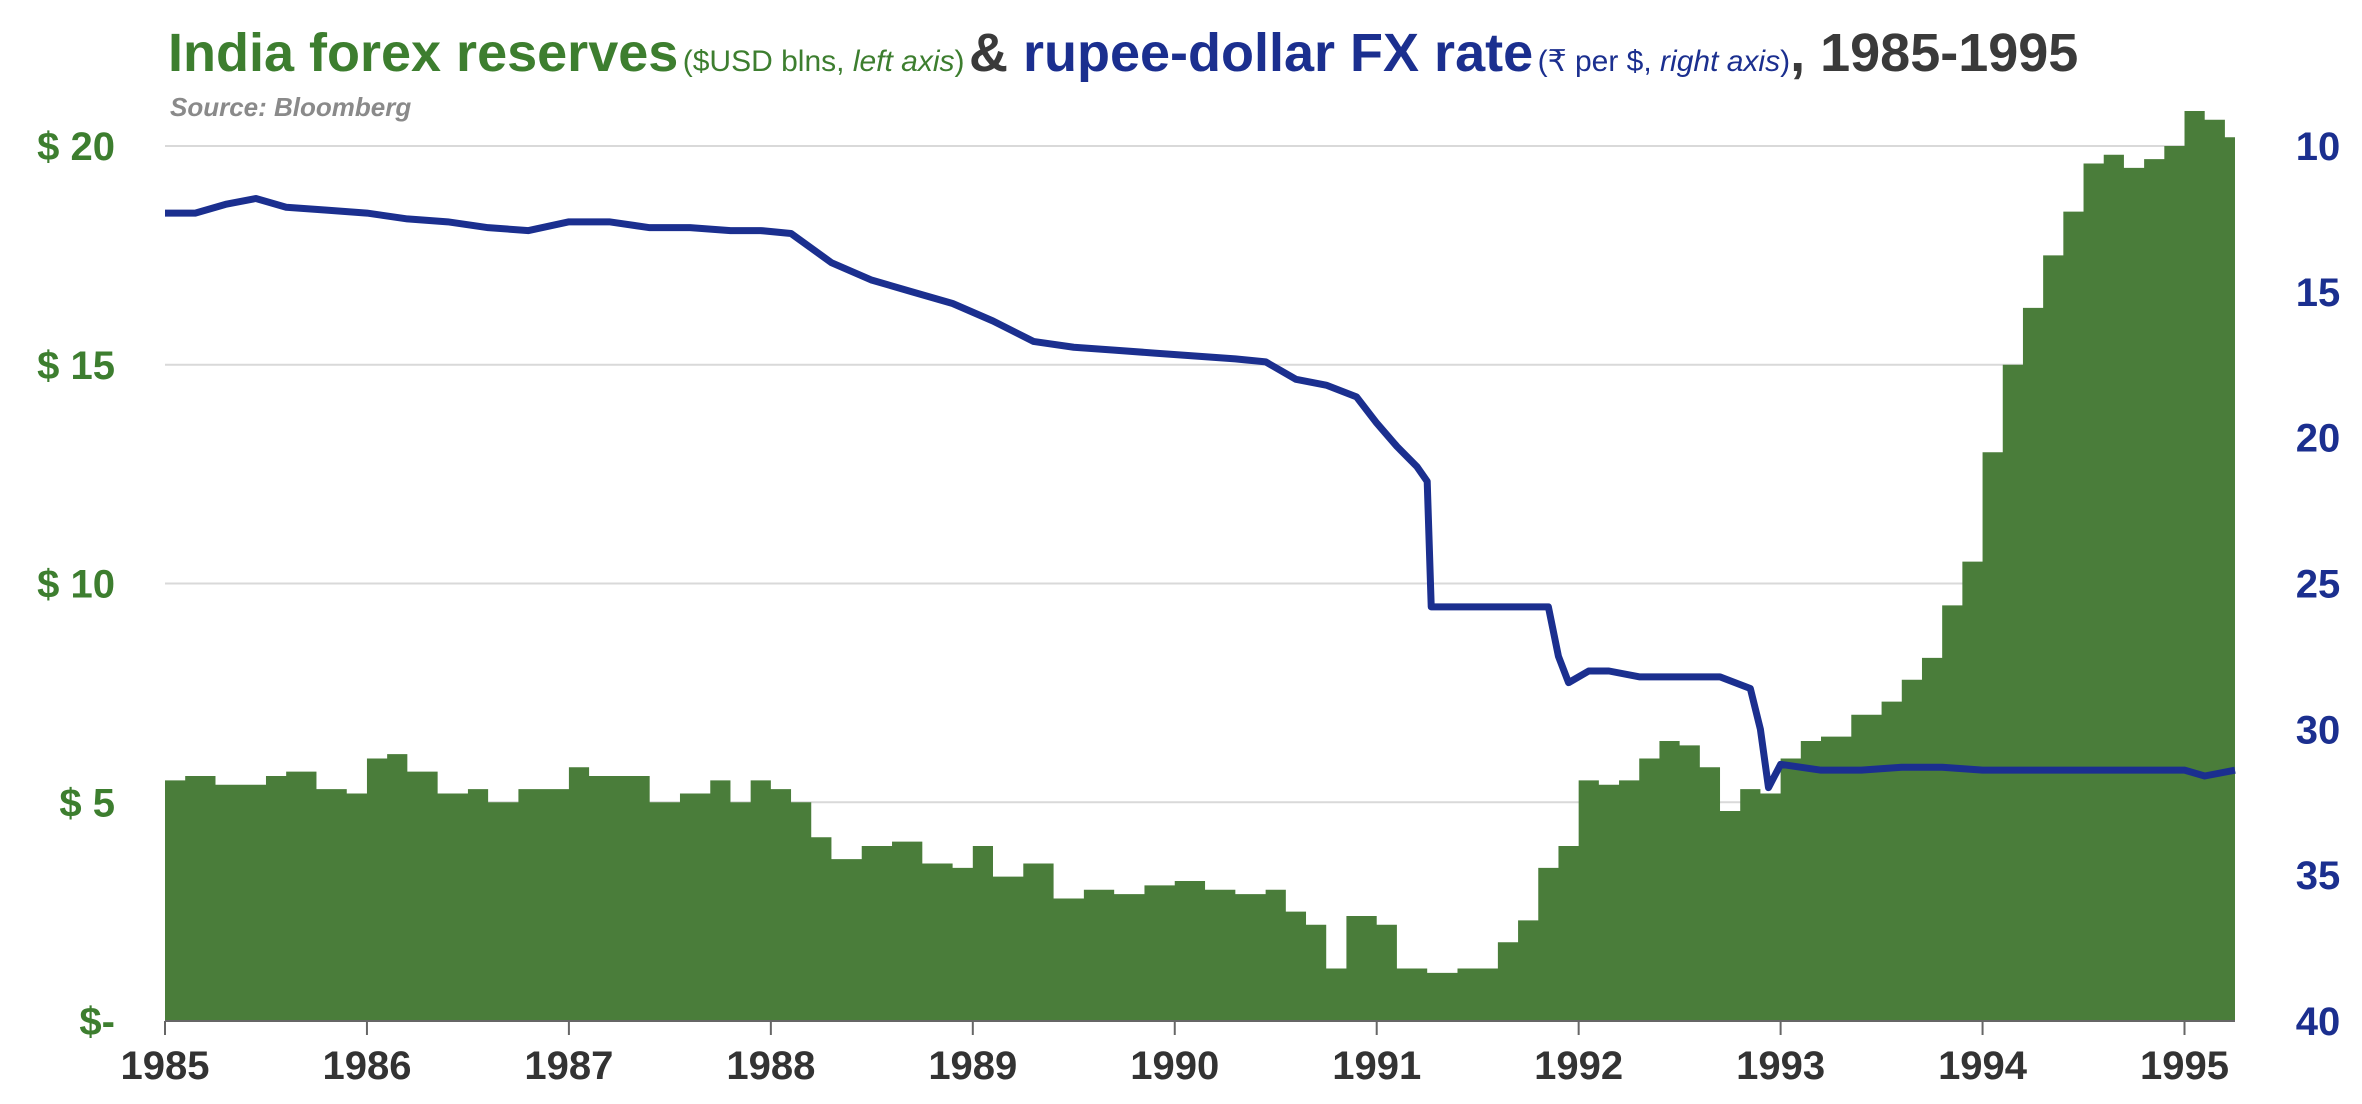 The height and width of the screenshot is (1104, 2362). I want to click on title-reserves-units: ($USD blns, left axis), so click(824, 61).